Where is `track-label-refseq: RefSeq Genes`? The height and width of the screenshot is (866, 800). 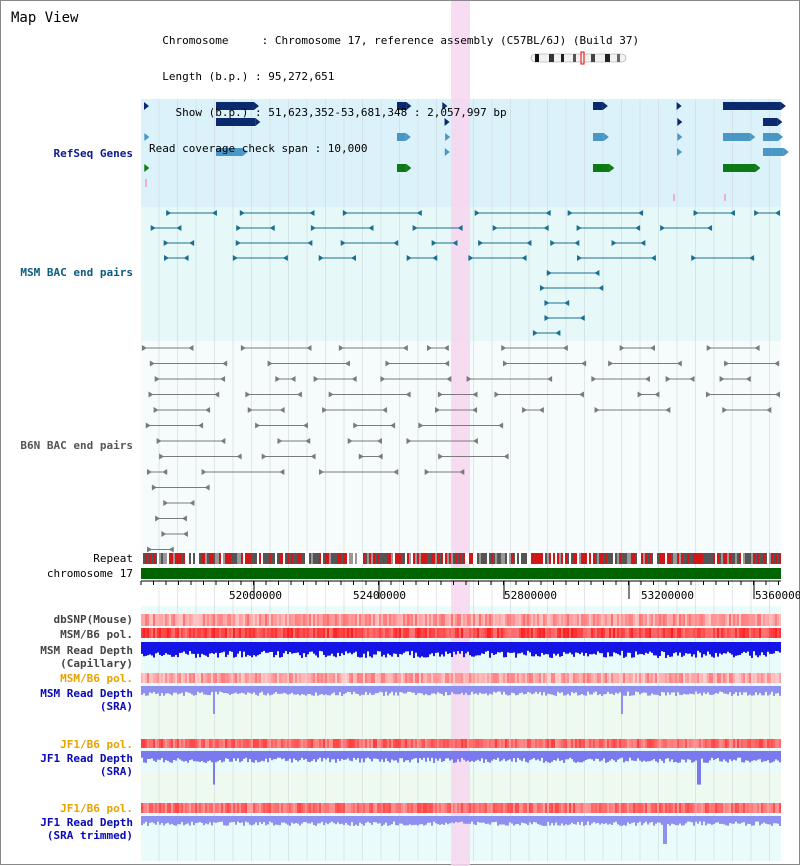
track-label-refseq: RefSeq Genes is located at coordinates (93, 153).